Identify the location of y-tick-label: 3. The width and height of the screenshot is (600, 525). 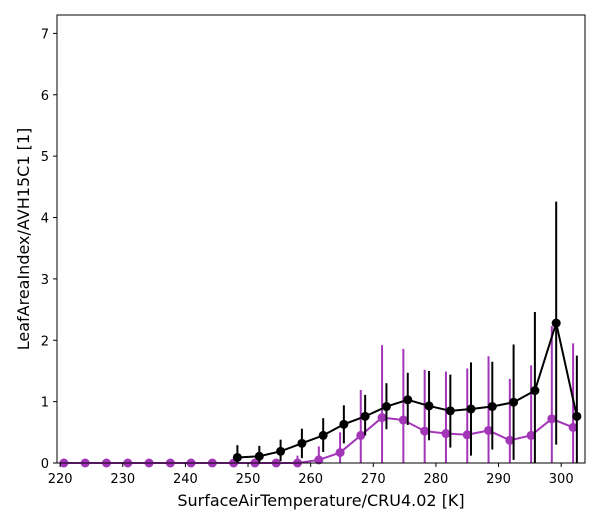
(45, 280).